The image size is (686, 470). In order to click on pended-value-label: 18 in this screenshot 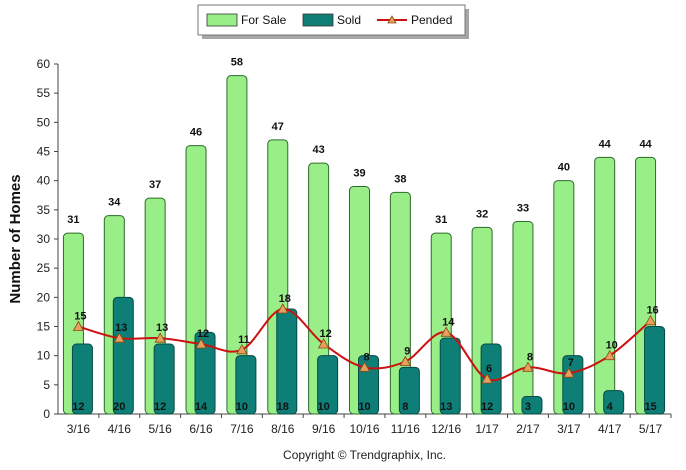, I will do `click(285, 299)`.